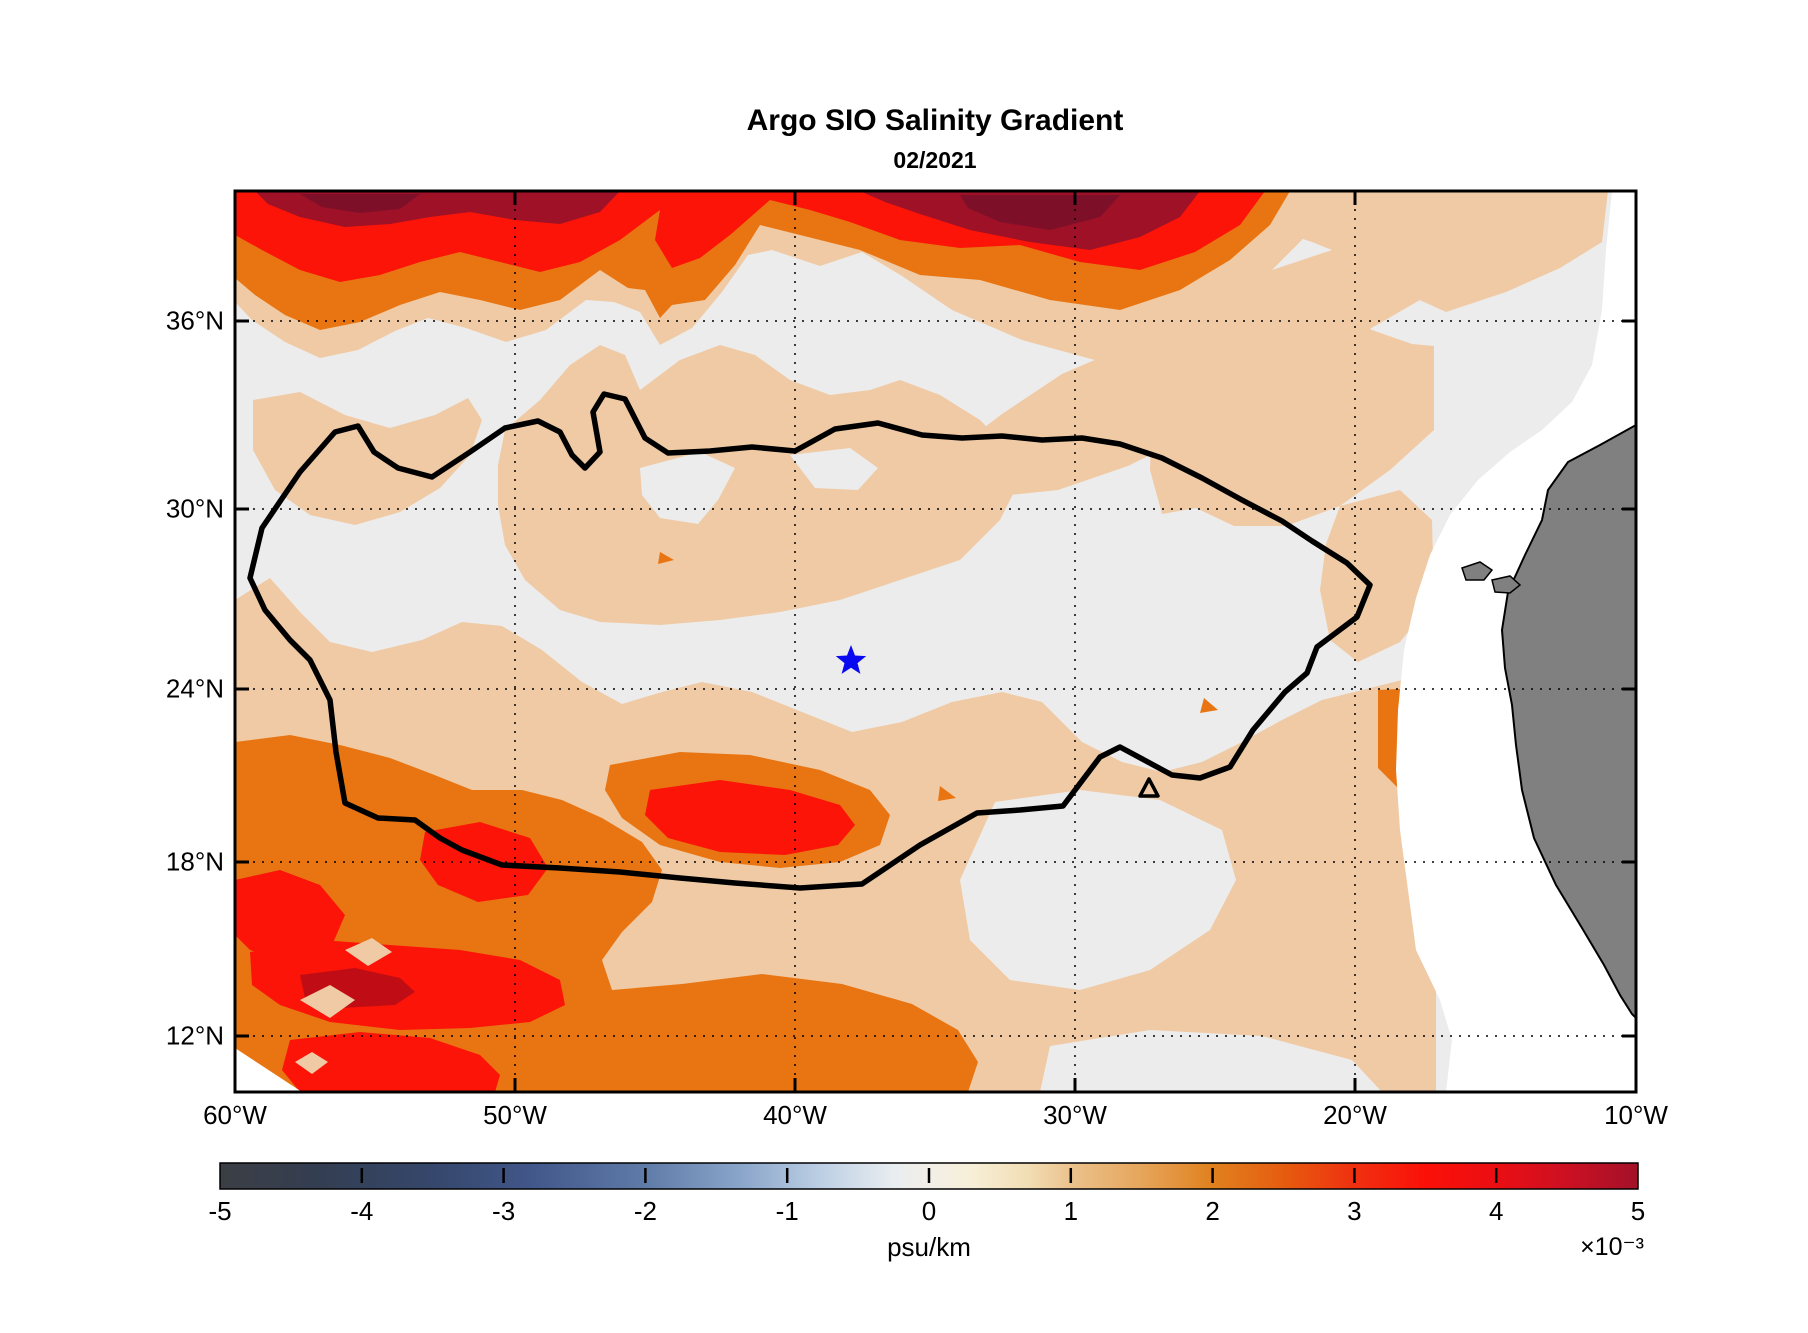  Describe the element at coordinates (290, 916) in the screenshot. I see `red-patch-west-edge` at that location.